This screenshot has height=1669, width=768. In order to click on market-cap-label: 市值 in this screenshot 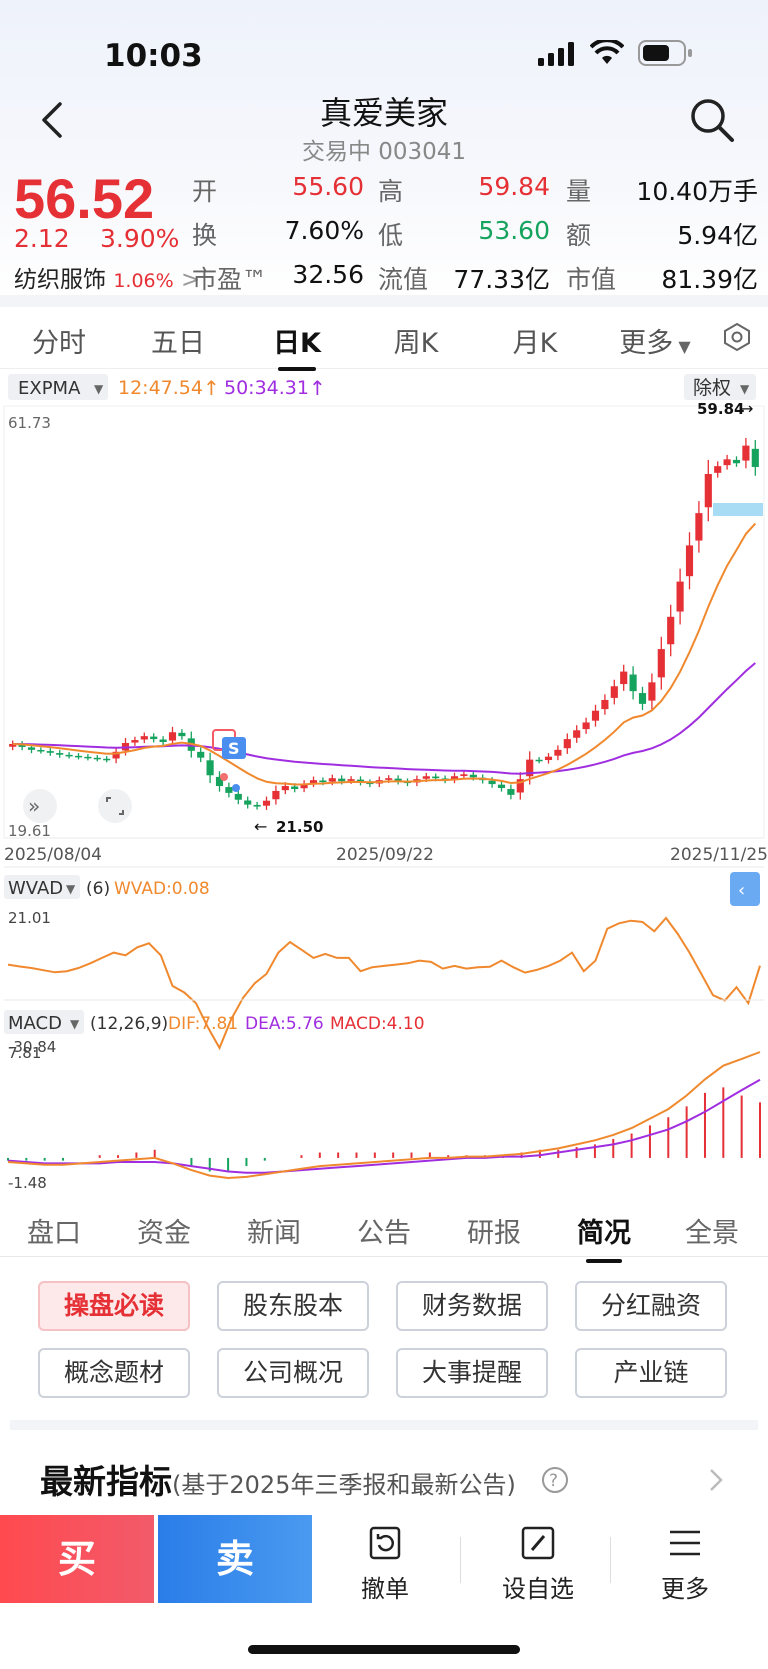, I will do `click(591, 279)`.